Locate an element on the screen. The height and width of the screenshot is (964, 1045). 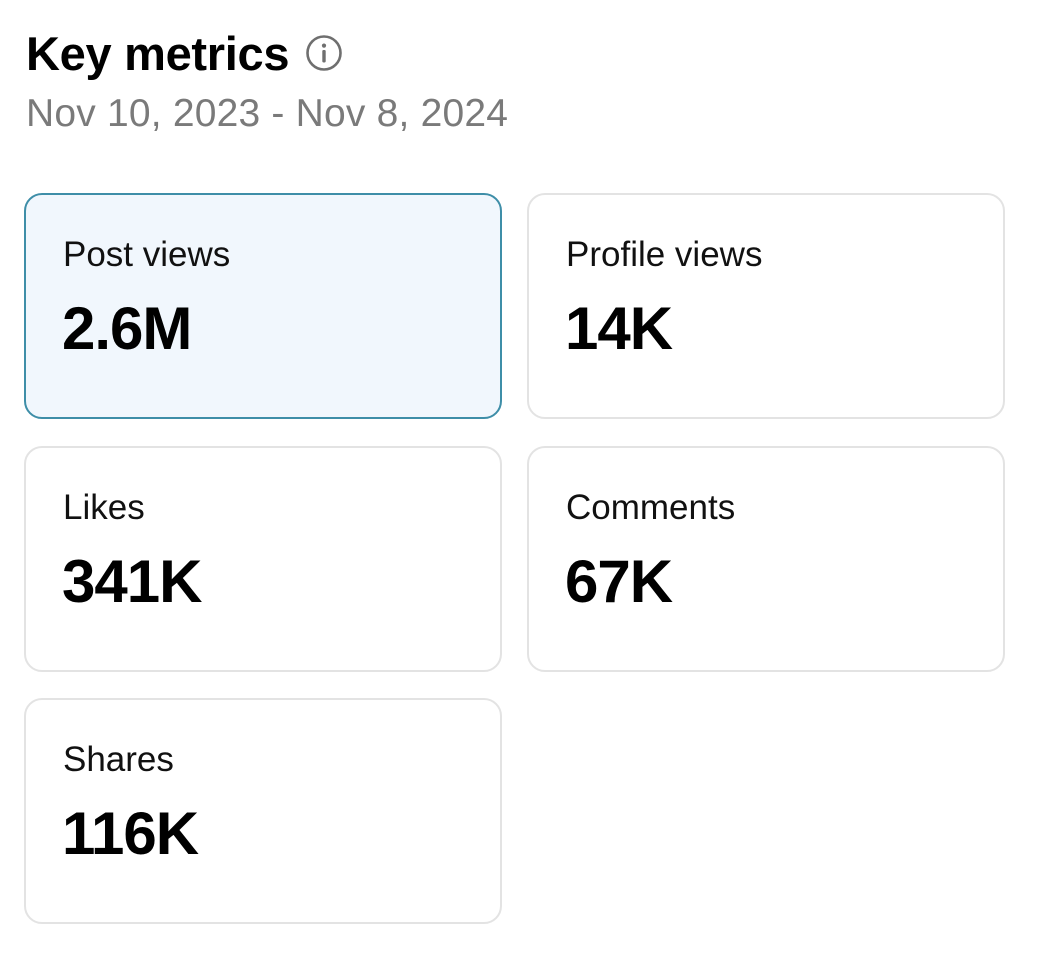
metric-value: 14K is located at coordinates (619, 328).